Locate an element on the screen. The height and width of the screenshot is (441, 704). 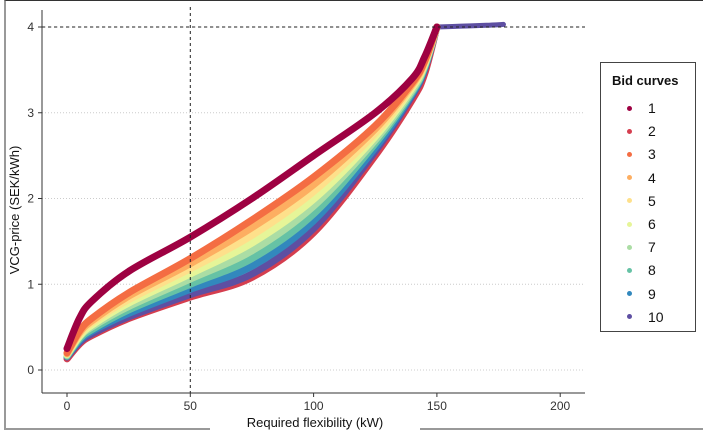
legend-label: 3 is located at coordinates (652, 154).